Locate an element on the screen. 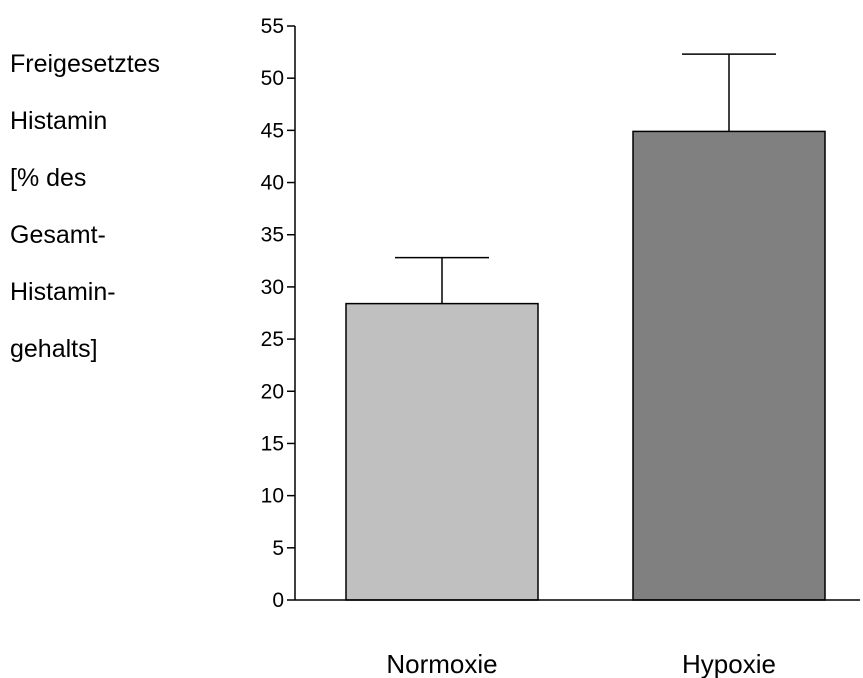 The image size is (863, 678). y-tick-label-25: 25 is located at coordinates (272, 339).